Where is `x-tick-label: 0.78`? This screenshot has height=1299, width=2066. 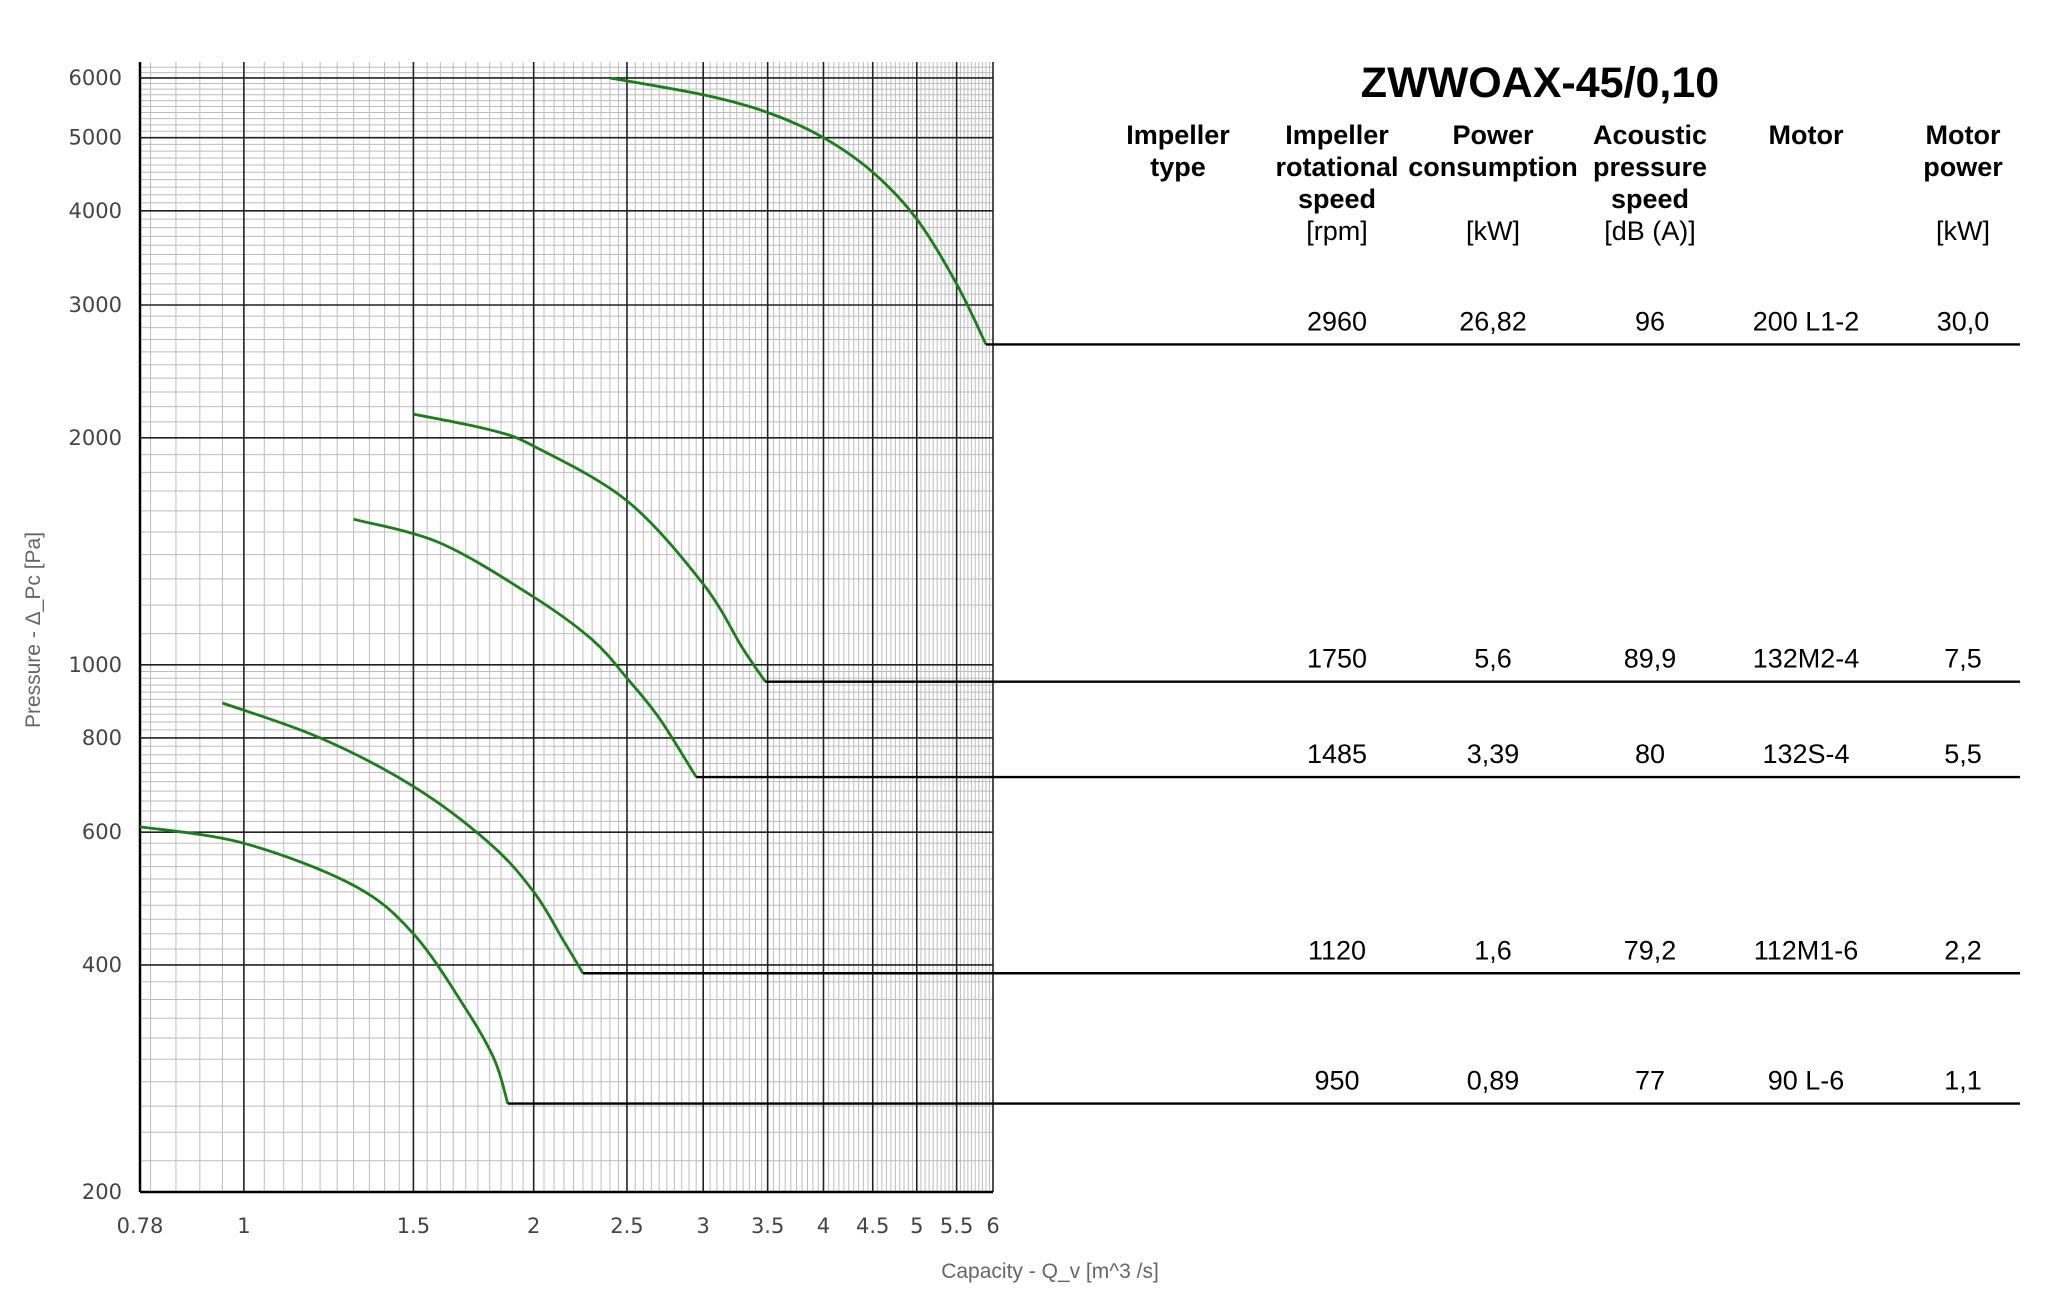 x-tick-label: 0.78 is located at coordinates (140, 1226).